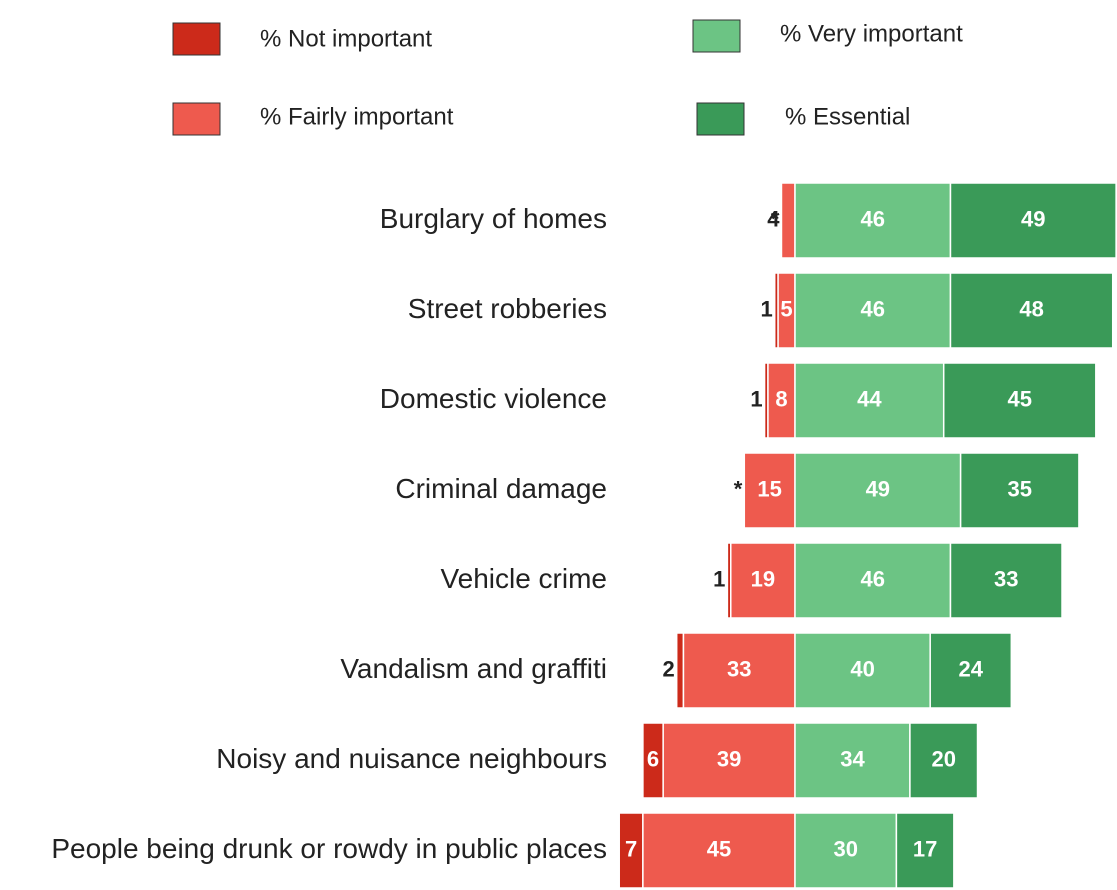  Describe the element at coordinates (507, 308) in the screenshot. I see `category-label: Street robberies` at that location.